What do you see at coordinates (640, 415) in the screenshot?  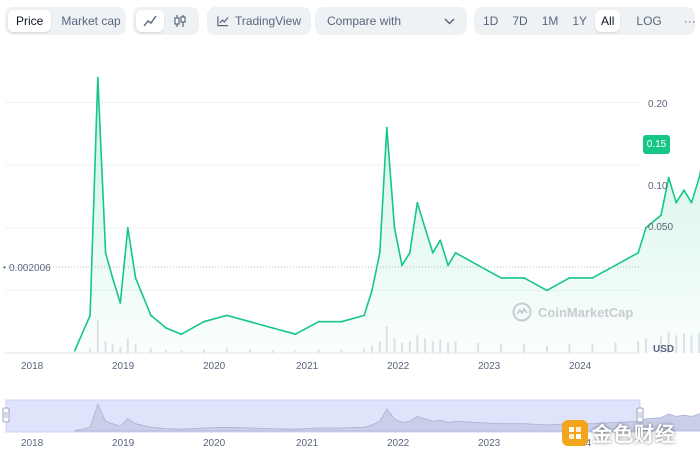 I see `navigator-right-handle` at bounding box center [640, 415].